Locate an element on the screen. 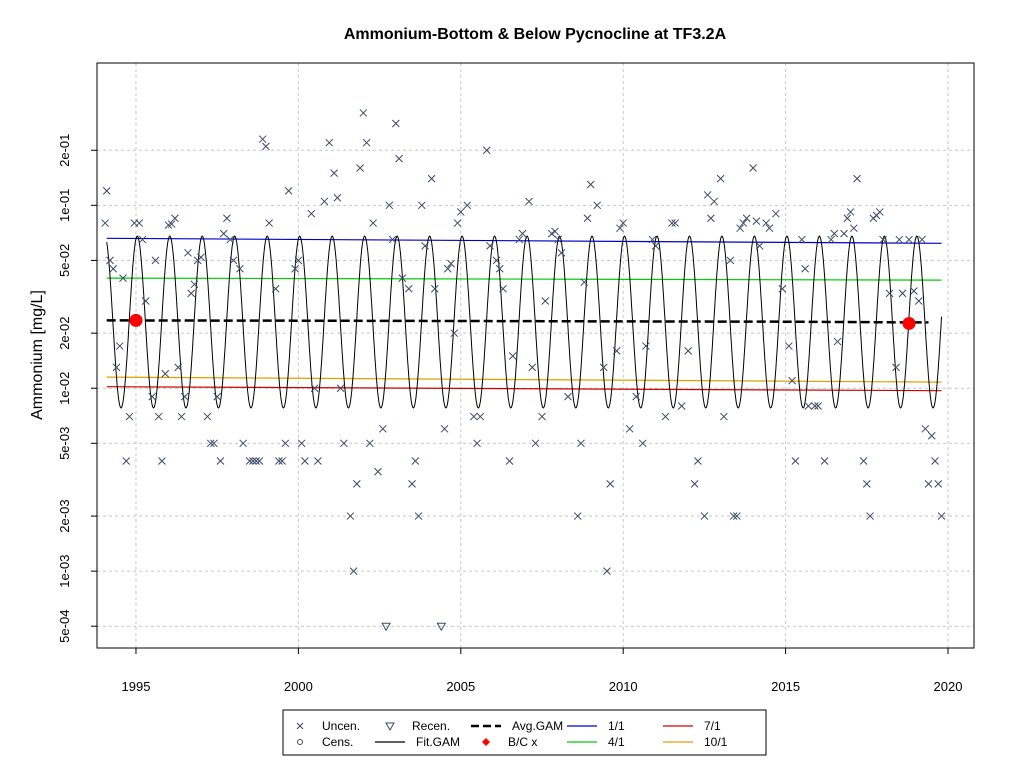  legend-item-bc: B/C x is located at coordinates (509, 742).